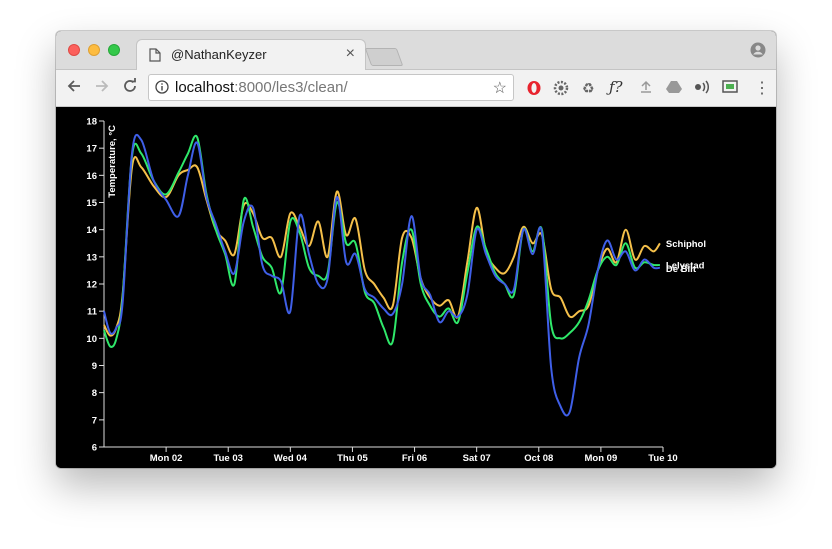 The width and height of the screenshot is (832, 549). I want to click on y-tick-label: 7, so click(94, 420).